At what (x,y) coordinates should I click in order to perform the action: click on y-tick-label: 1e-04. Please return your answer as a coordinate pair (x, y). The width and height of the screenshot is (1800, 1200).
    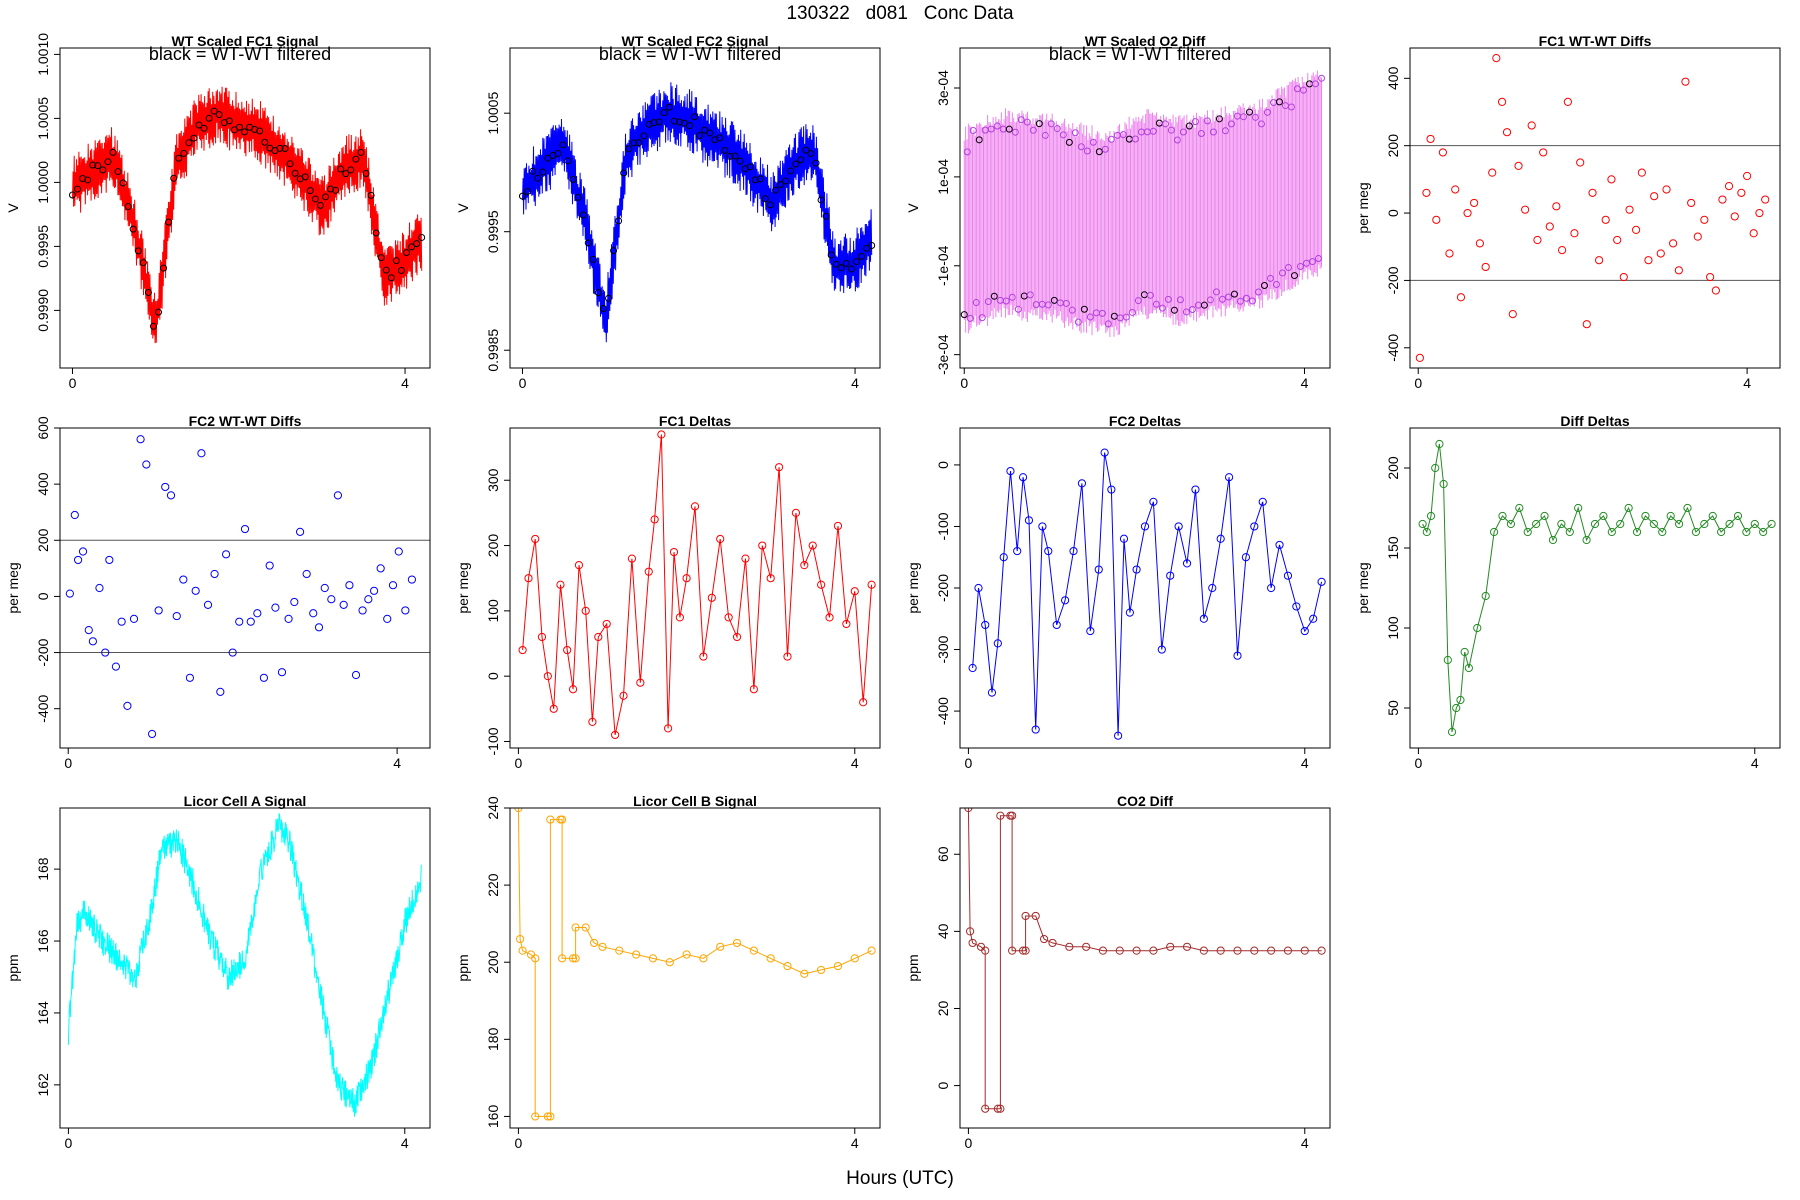
    Looking at the image, I should click on (943, 177).